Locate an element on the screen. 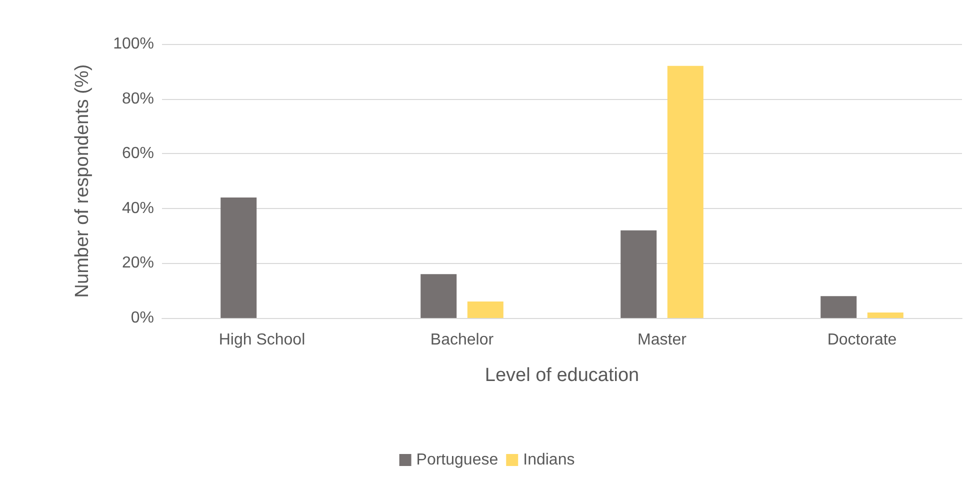 The image size is (974, 491). y-tick-label: 80% is located at coordinates (138, 99).